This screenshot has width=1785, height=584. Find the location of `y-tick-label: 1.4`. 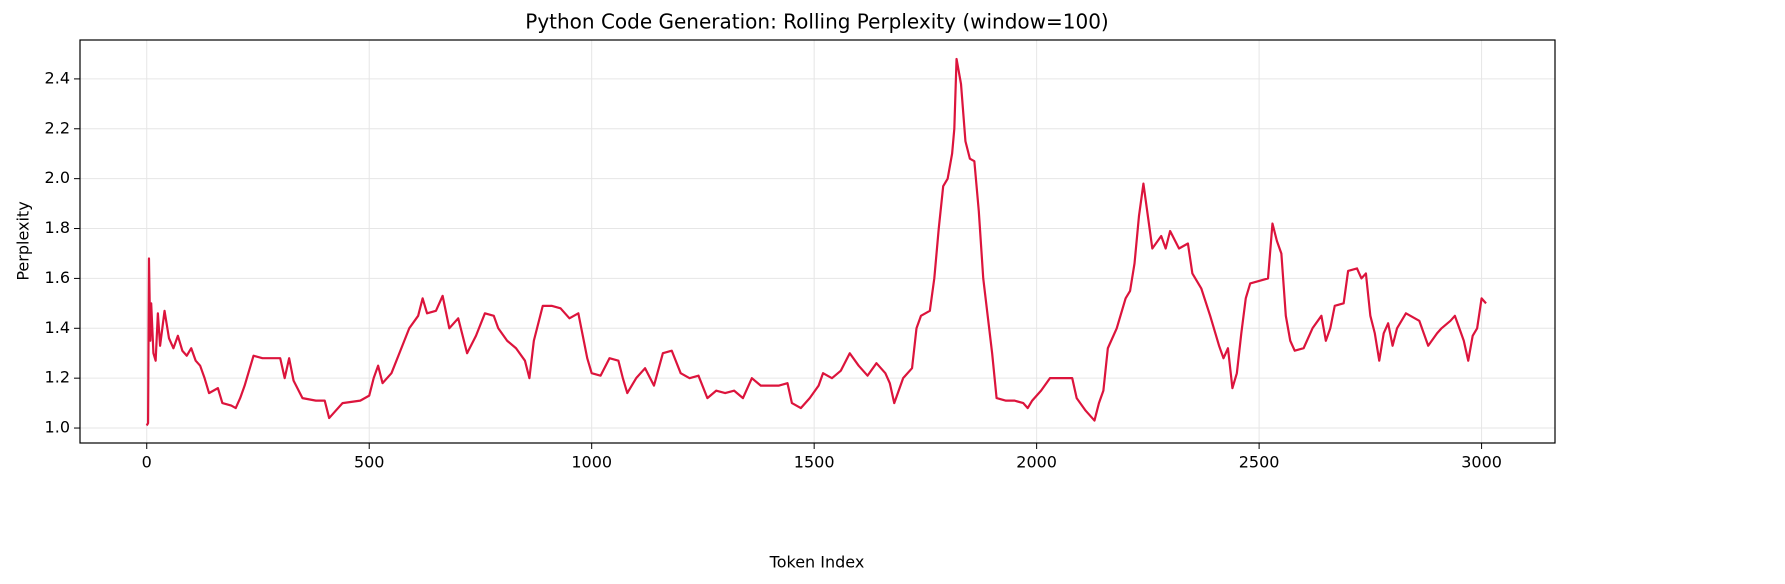

y-tick-label: 1.4 is located at coordinates (57, 327).